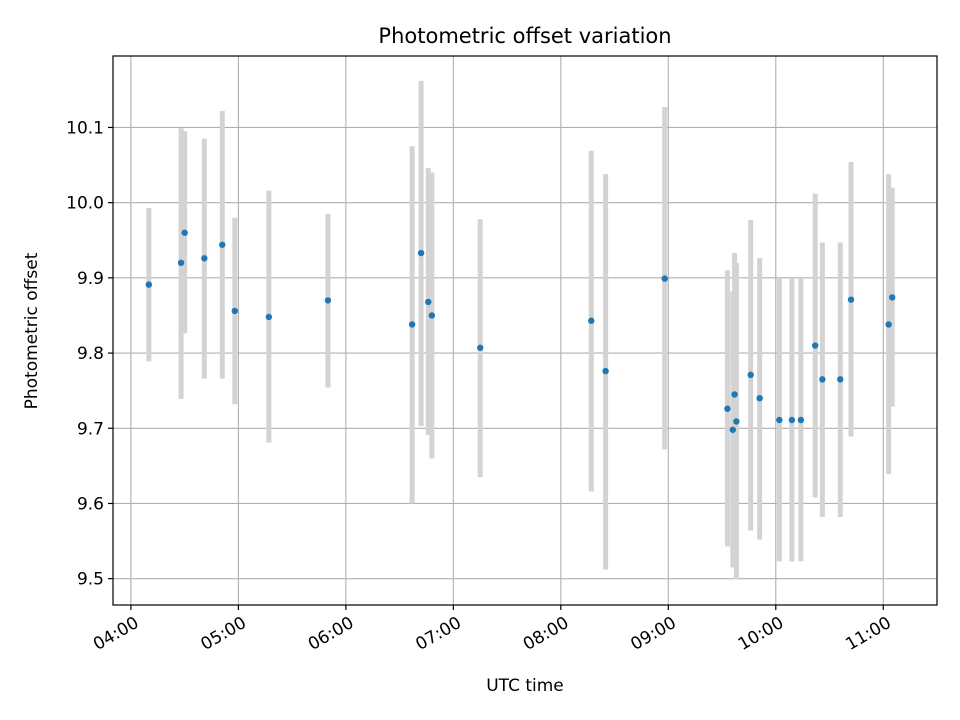 This screenshot has height=720, width=960. Describe the element at coordinates (492, 630) in the screenshot. I see `x-axis-ticks: 04:00 05:00 06:00 07:00 08:00 09:00 10:00 11:00` at that location.